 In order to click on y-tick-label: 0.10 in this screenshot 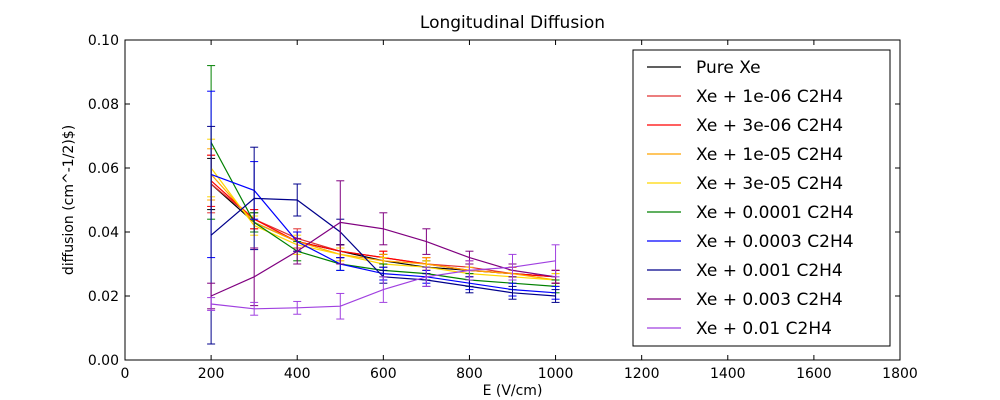, I will do `click(103, 41)`.